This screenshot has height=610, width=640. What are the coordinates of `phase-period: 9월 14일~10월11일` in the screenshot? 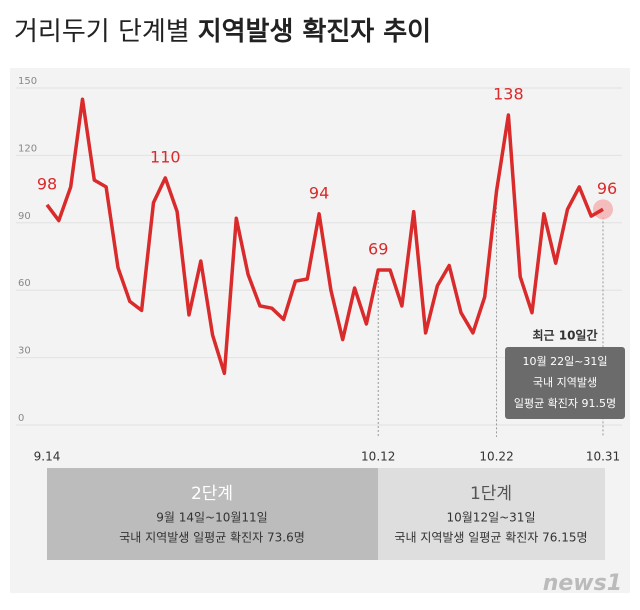 It's located at (211, 518).